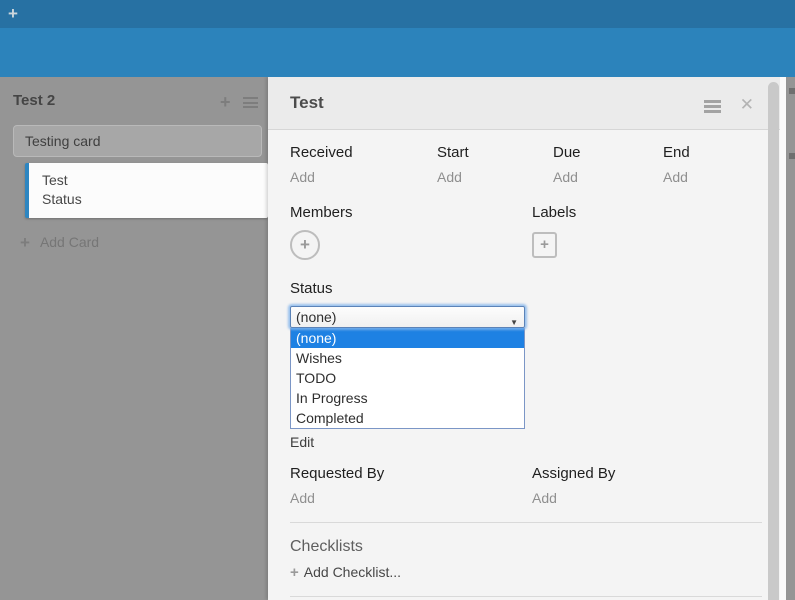 This screenshot has height=600, width=795. What do you see at coordinates (326, 546) in the screenshot?
I see `checklists-heading: Checklists` at bounding box center [326, 546].